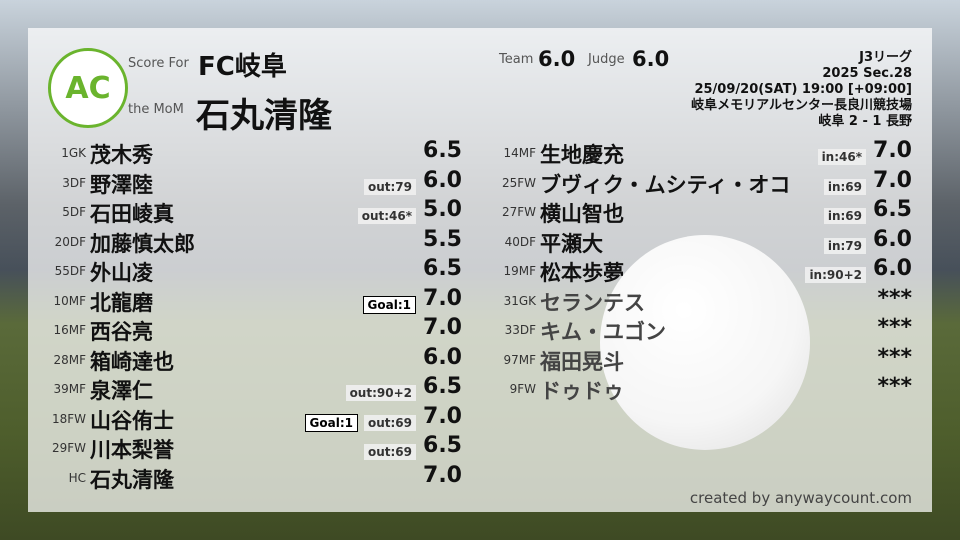  Describe the element at coordinates (603, 332) in the screenshot. I see `player-name: キム・ユゴン` at that location.